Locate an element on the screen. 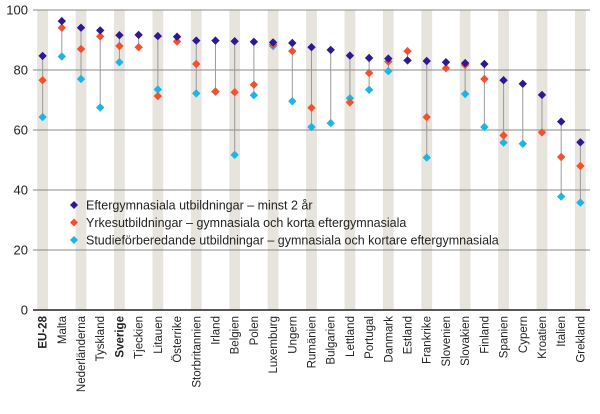 The height and width of the screenshot is (414, 600). x-tick-label: Cypern is located at coordinates (524, 334).